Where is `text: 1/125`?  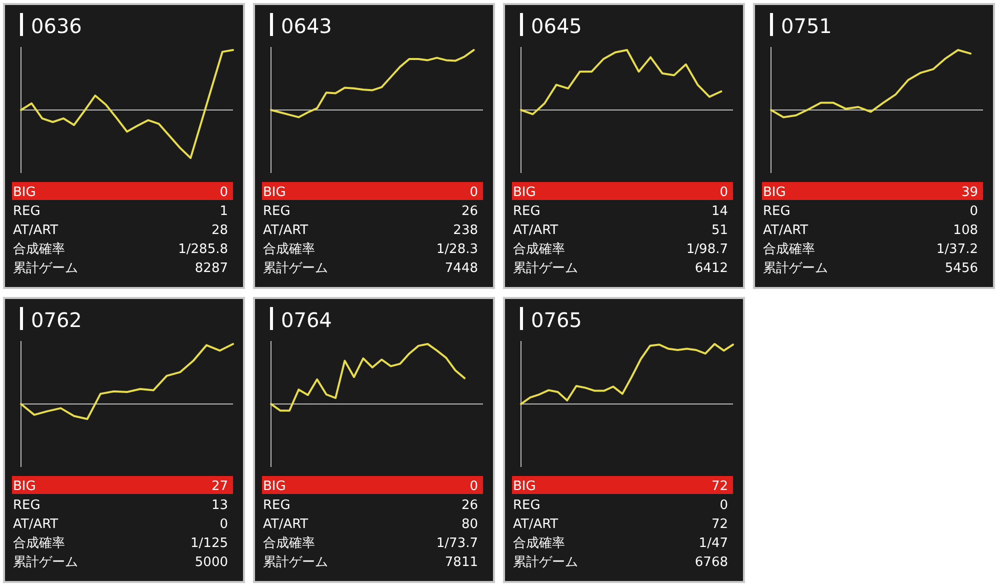 text: 1/125 is located at coordinates (209, 543).